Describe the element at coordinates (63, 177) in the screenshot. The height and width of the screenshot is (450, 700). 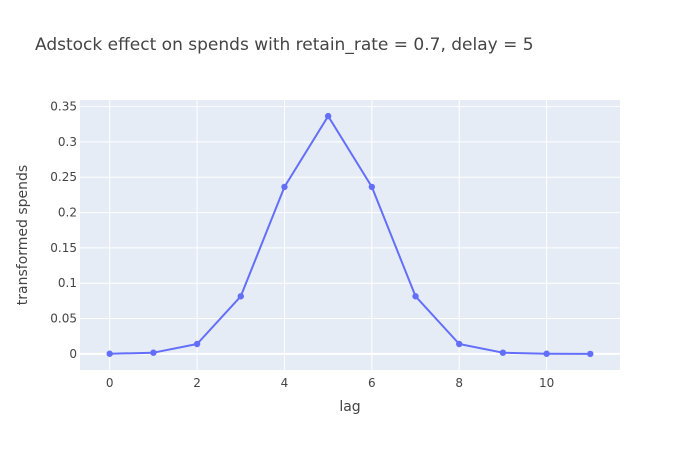
I see `y-tick-label: 0.25` at that location.